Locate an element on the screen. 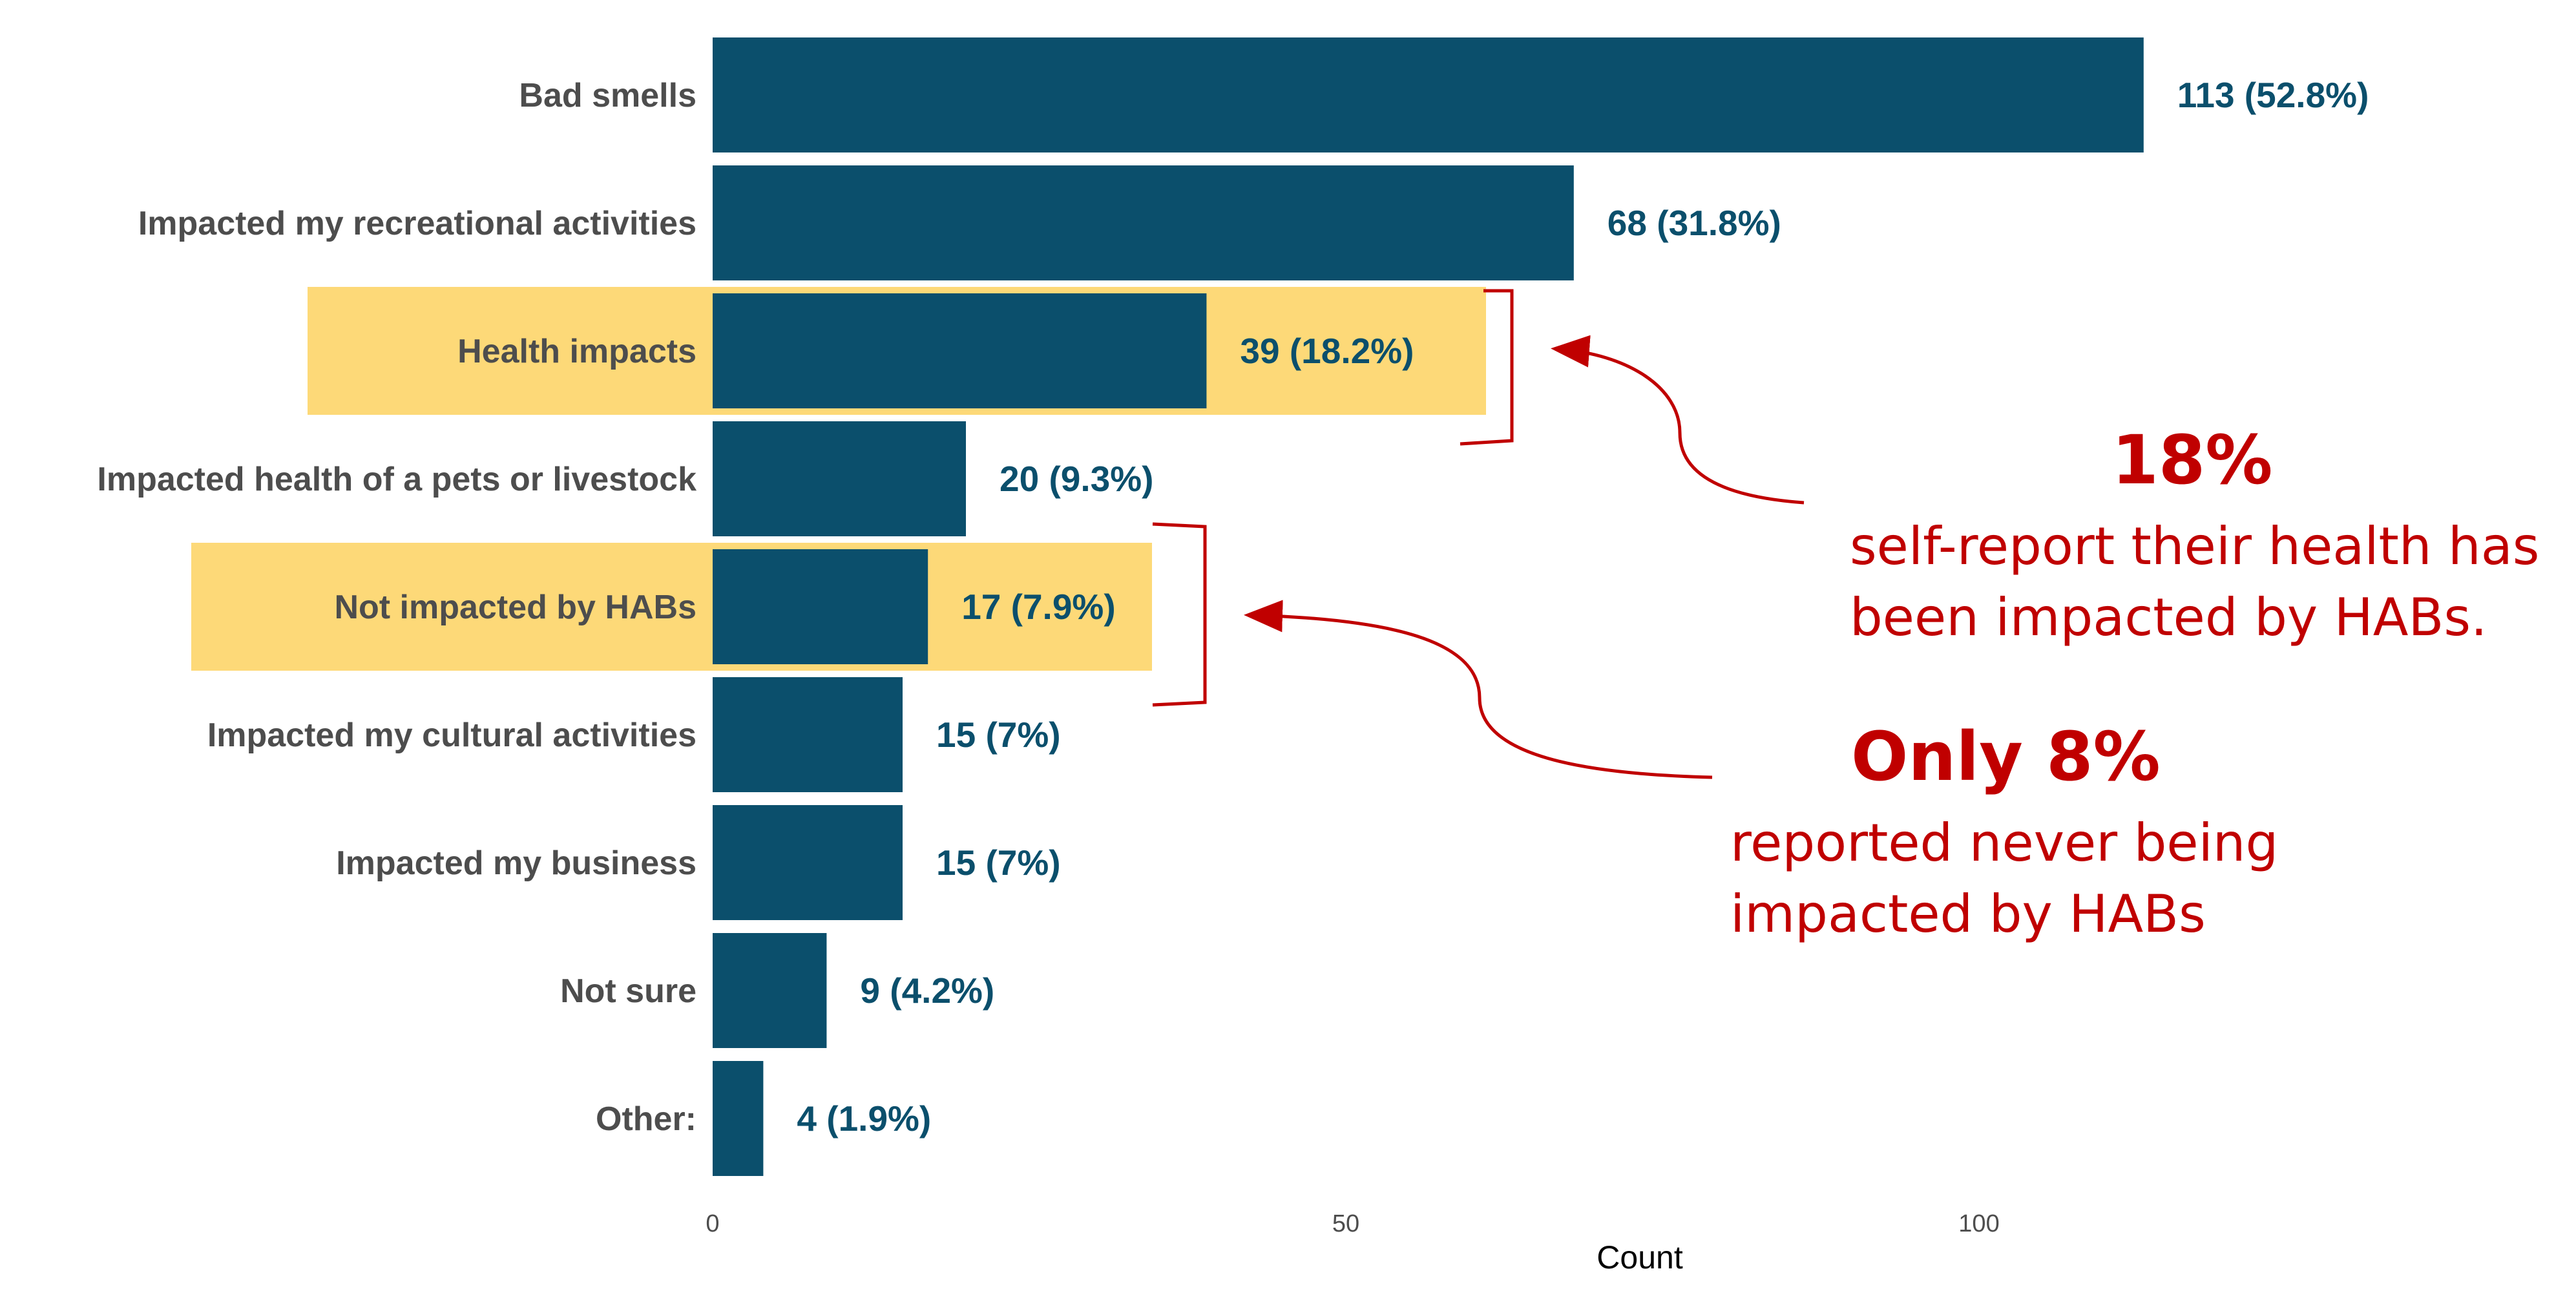  highlight-band is located at coordinates (671, 607).